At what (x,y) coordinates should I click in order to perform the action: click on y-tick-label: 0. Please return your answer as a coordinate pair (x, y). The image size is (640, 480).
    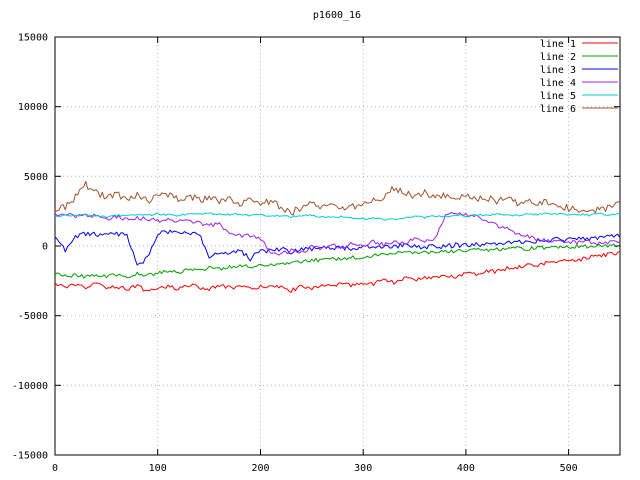
    Looking at the image, I should click on (45, 247).